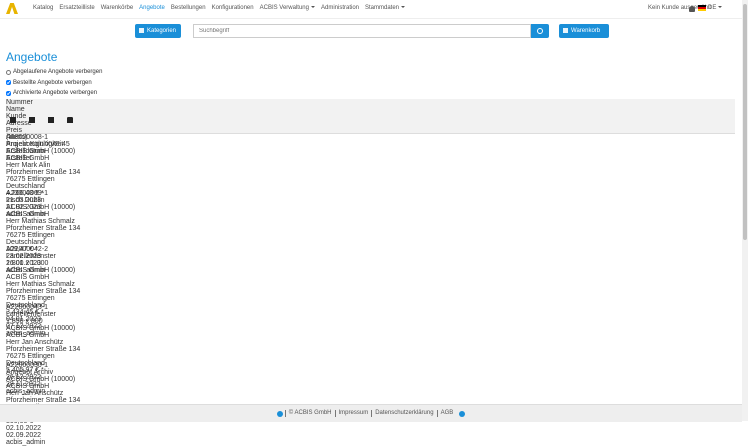 Image resolution: width=748 pixels, height=446 pixels. I want to click on cell: 02.09.2022, so click(370, 435).